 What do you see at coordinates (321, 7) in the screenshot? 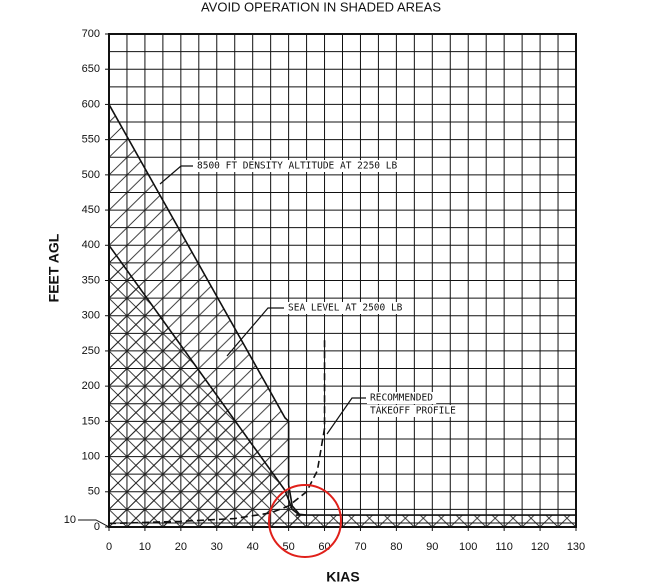
I see `chart-title: AVOID OPERATION IN SHADED AREAS` at bounding box center [321, 7].